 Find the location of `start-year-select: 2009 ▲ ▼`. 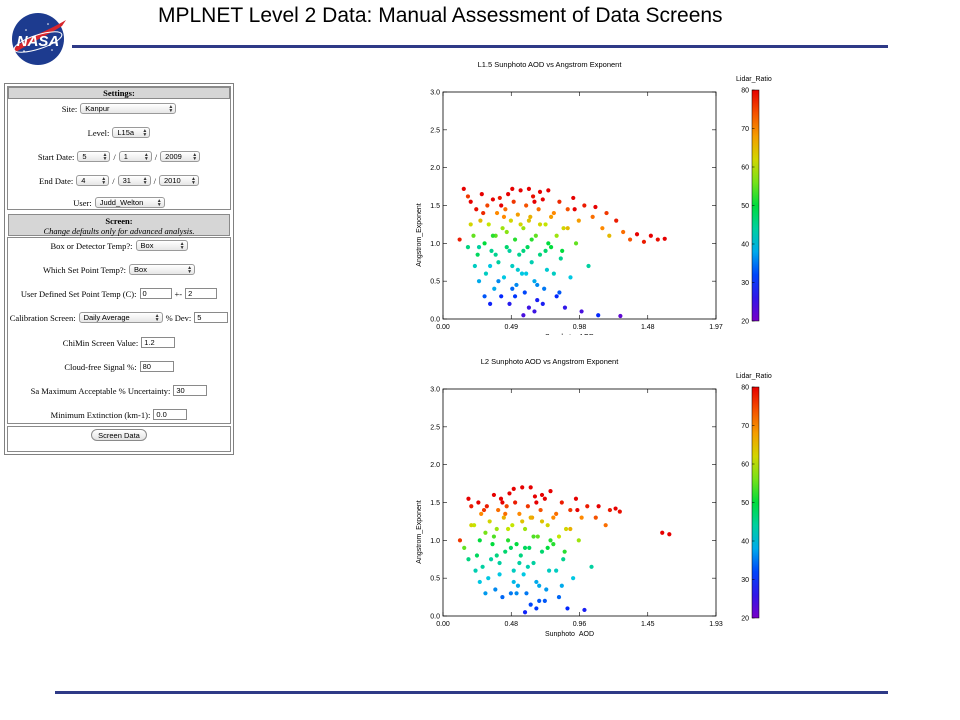

start-year-select: 2009 ▲ ▼ is located at coordinates (180, 156).